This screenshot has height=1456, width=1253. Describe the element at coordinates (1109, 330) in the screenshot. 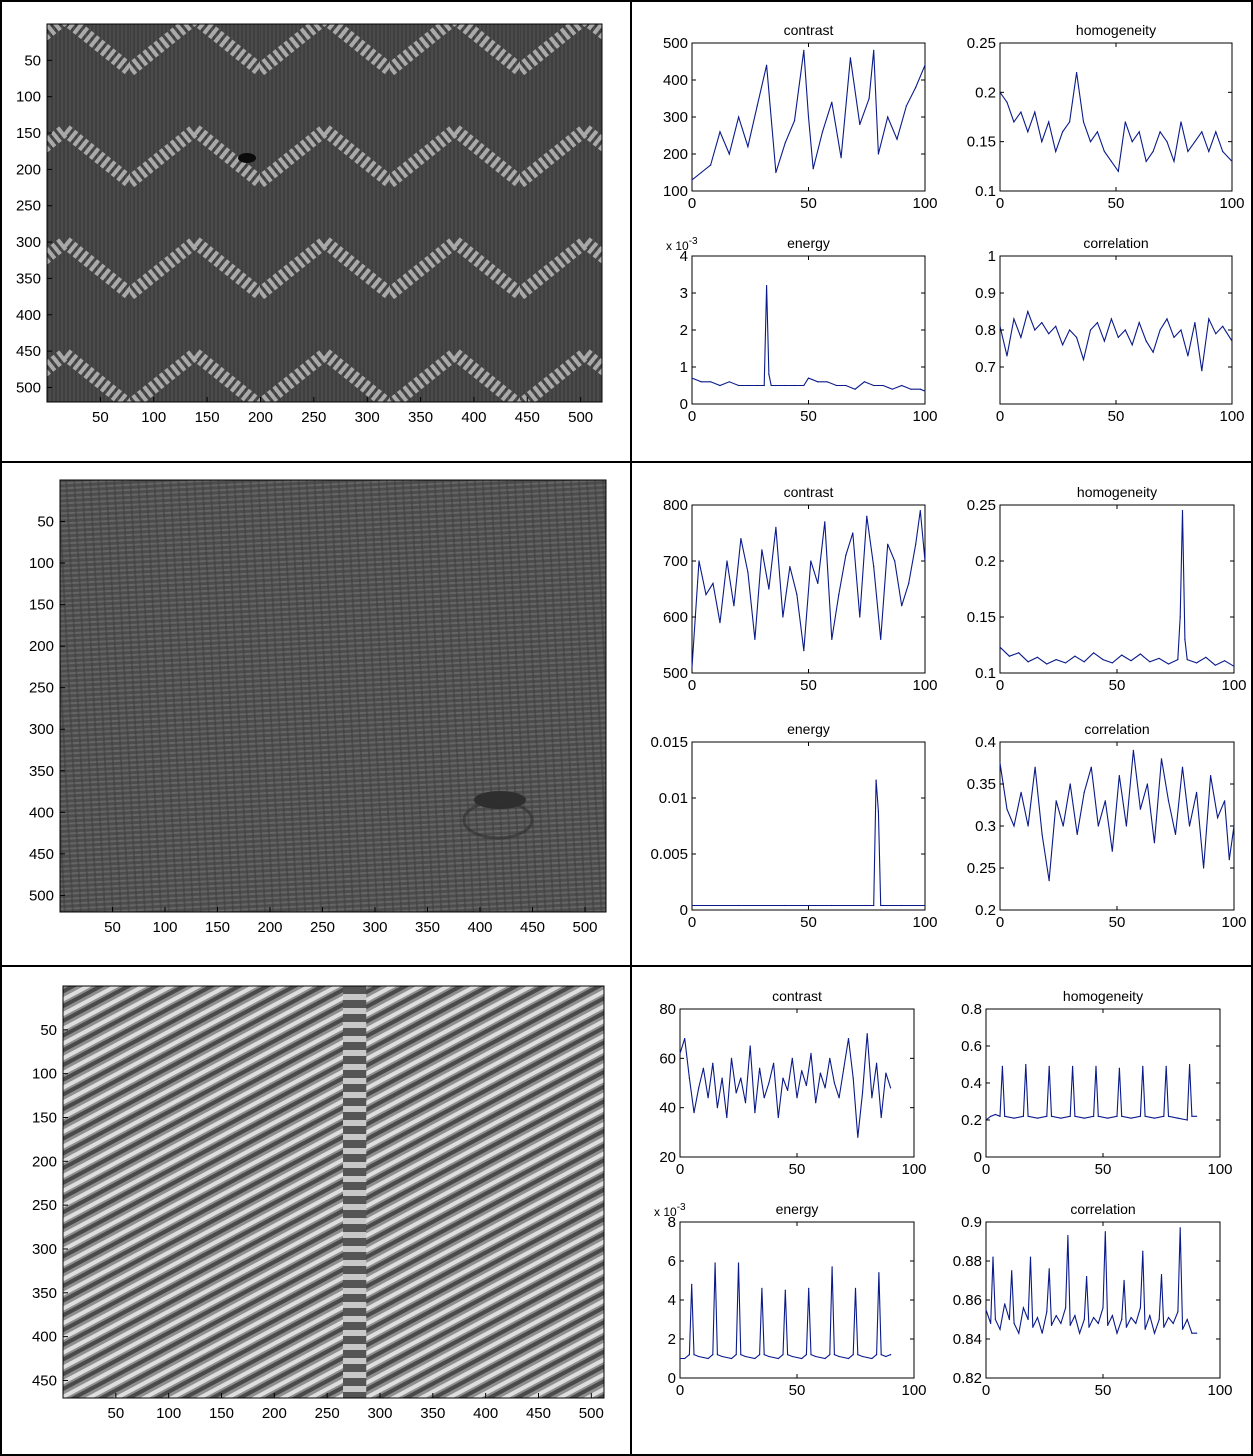

I see `chart-correlation-row1: correlation 0 50 100 0.7 0.8 0.9 1` at that location.